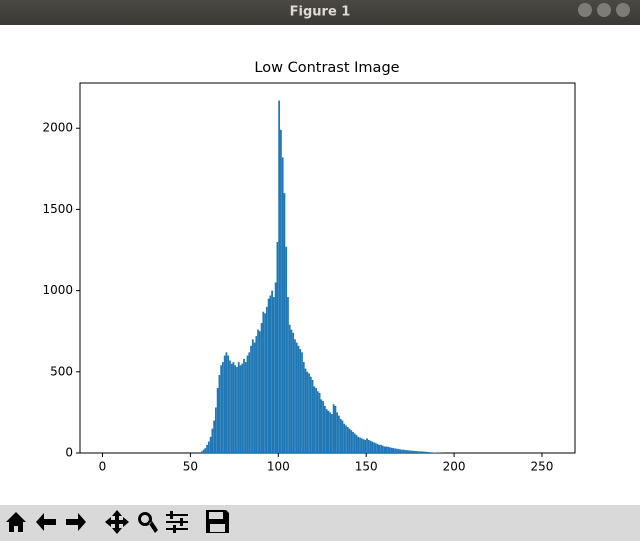 This screenshot has width=640, height=541. Describe the element at coordinates (454, 467) in the screenshot. I see `x-tick-label: 200` at that location.